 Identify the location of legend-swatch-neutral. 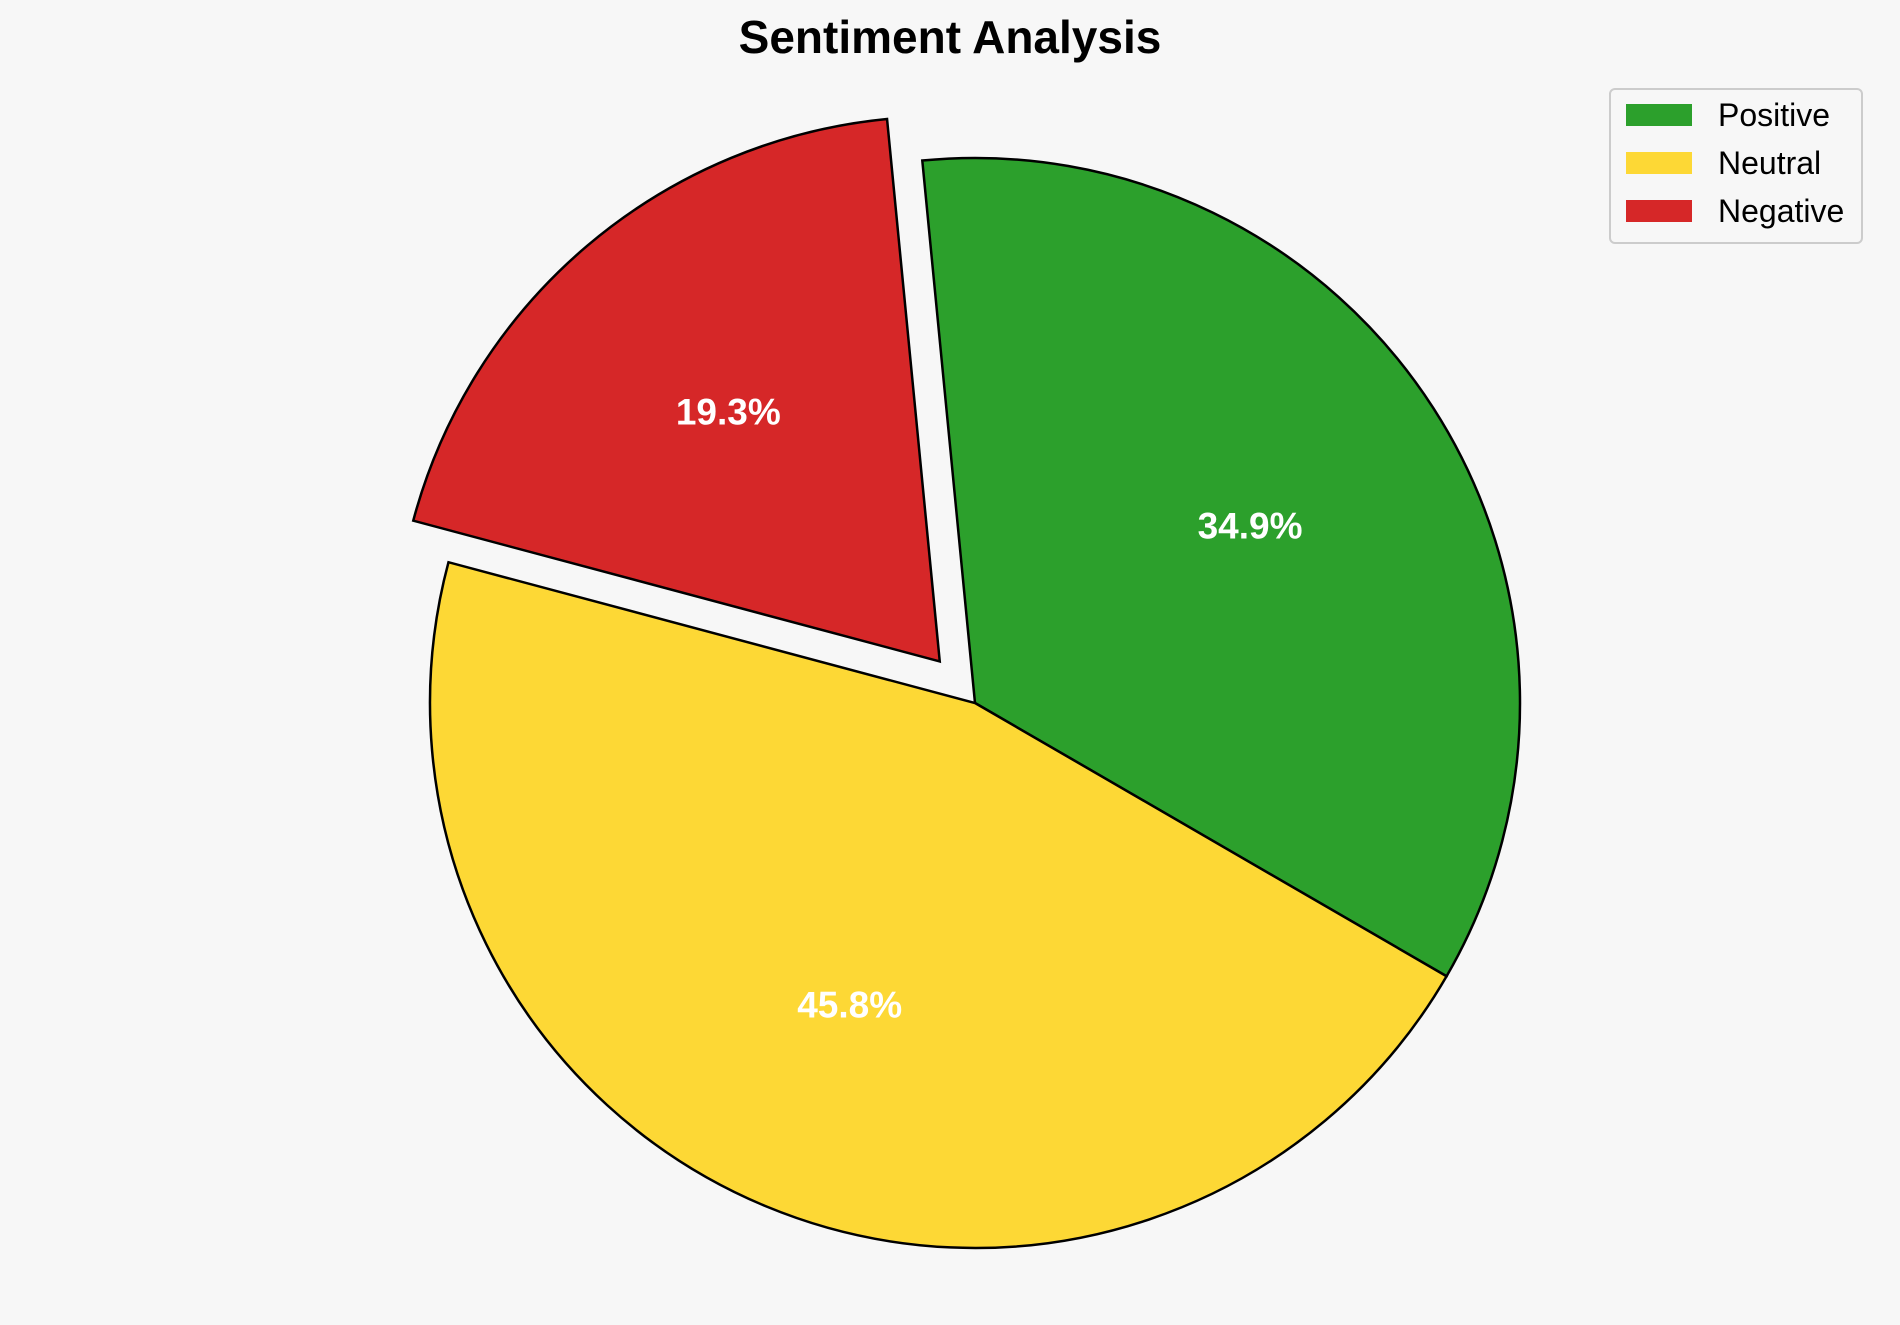
(1659, 163).